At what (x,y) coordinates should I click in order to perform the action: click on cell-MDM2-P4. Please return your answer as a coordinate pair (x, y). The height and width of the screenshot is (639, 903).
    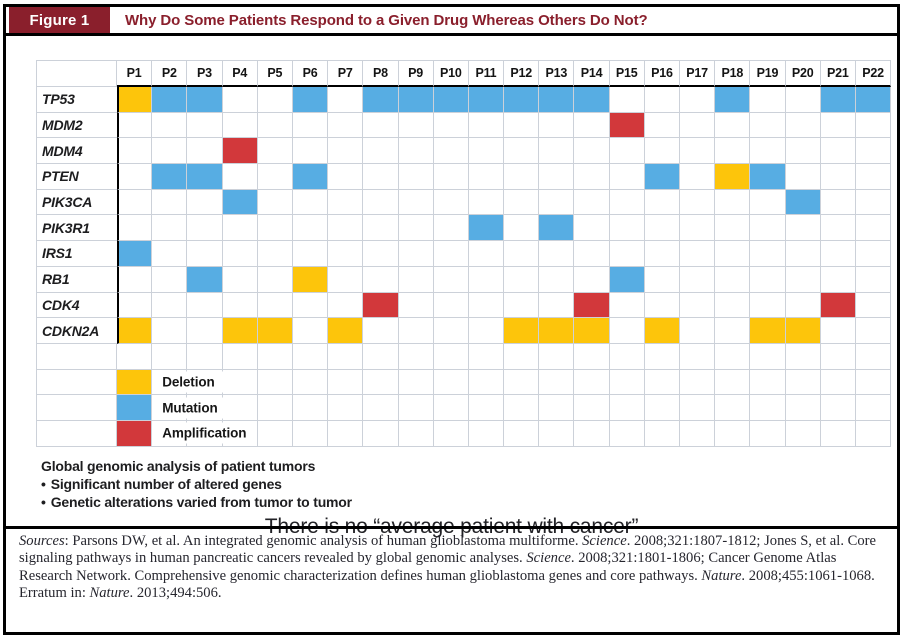
    Looking at the image, I should click on (240, 125).